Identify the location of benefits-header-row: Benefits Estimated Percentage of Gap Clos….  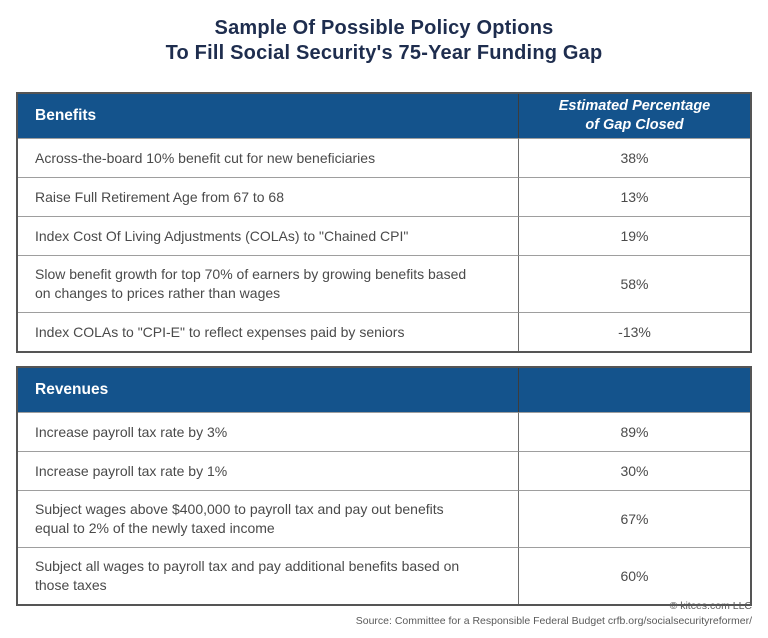
(384, 116).